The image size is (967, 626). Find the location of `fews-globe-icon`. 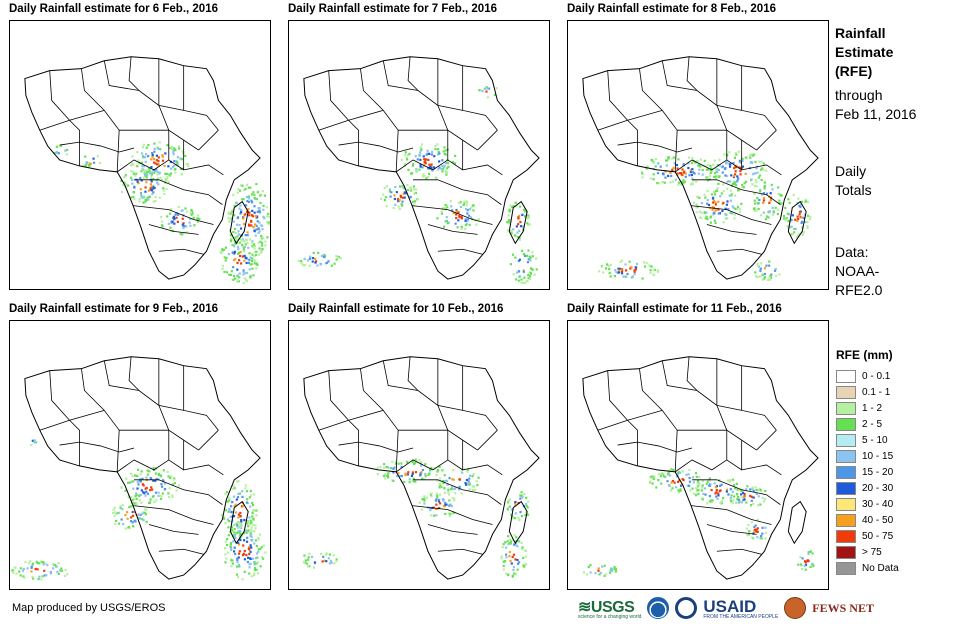

fews-globe-icon is located at coordinates (795, 608).